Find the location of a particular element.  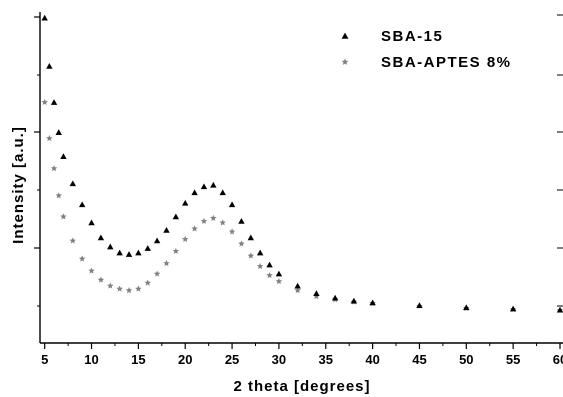

x-tick-label-25: 25 is located at coordinates (232, 359).